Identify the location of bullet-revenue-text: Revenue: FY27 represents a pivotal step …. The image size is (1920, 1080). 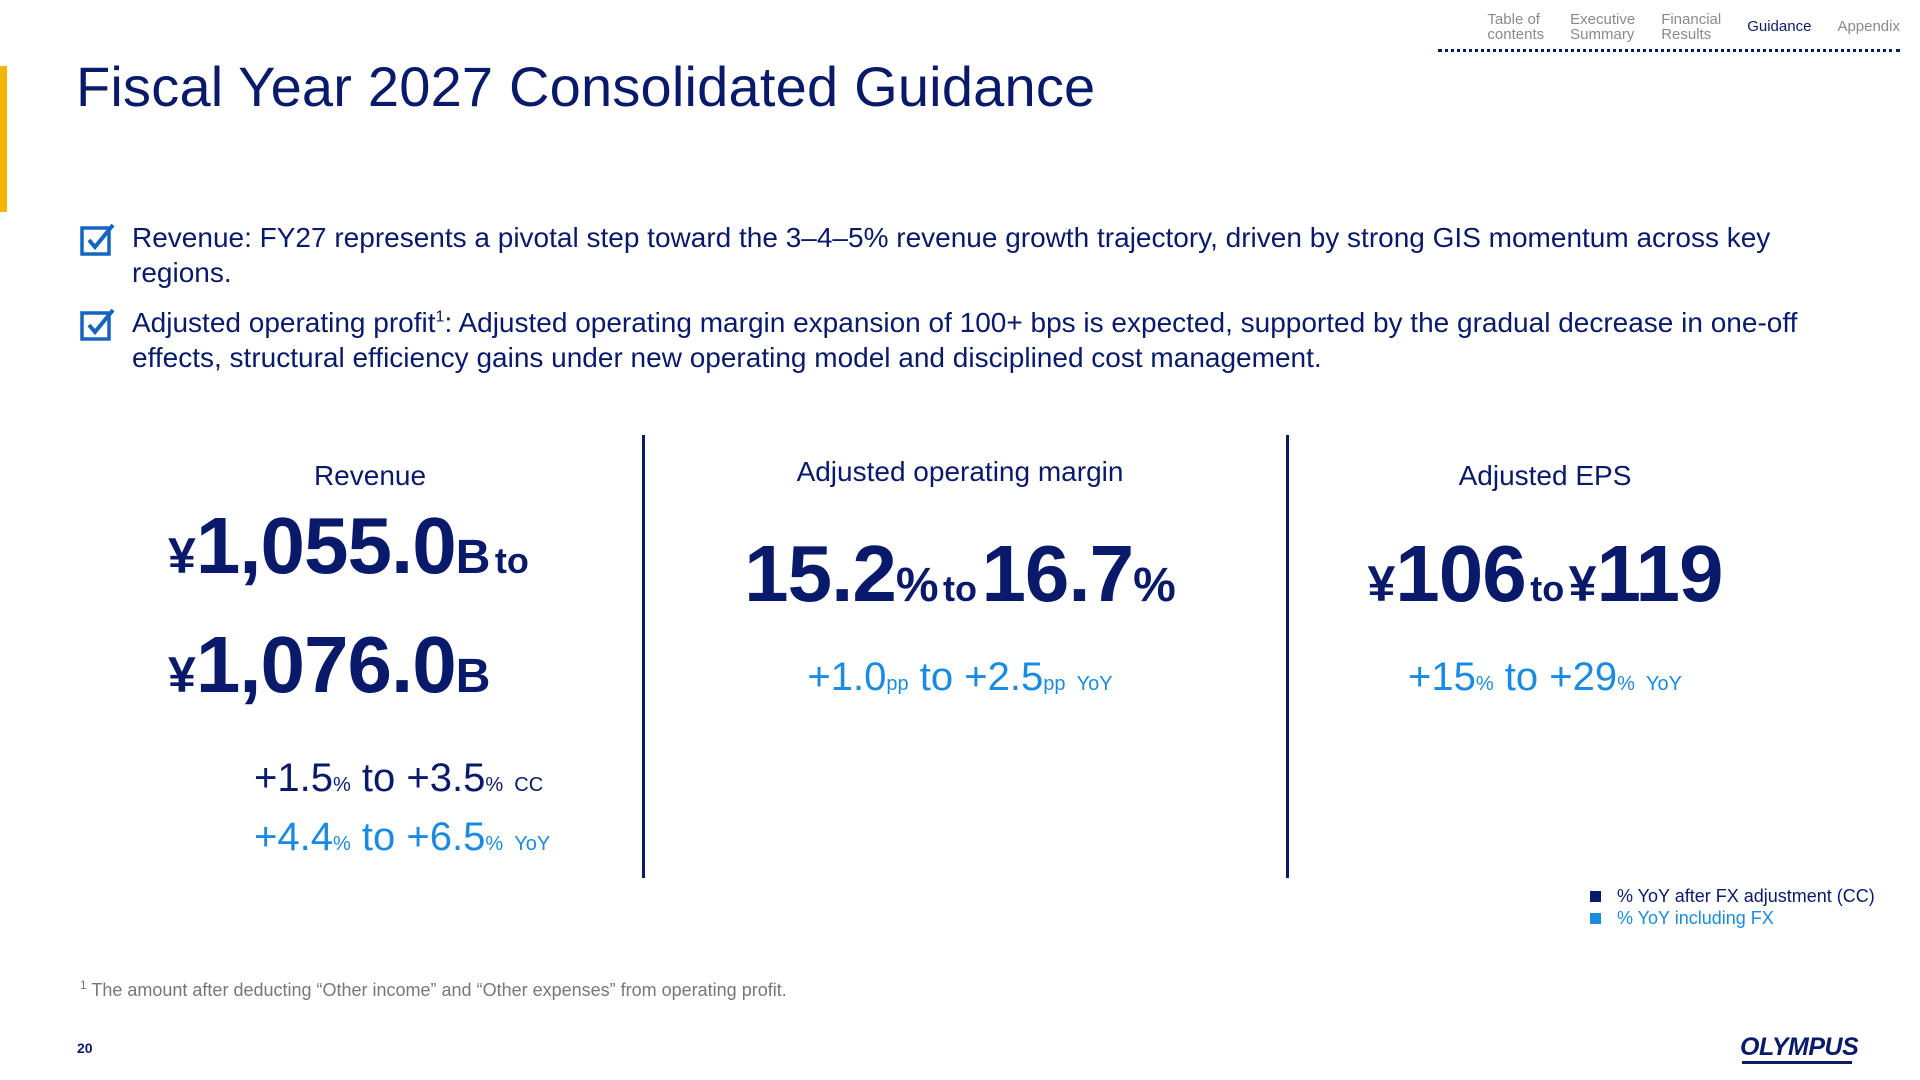
(951, 255).